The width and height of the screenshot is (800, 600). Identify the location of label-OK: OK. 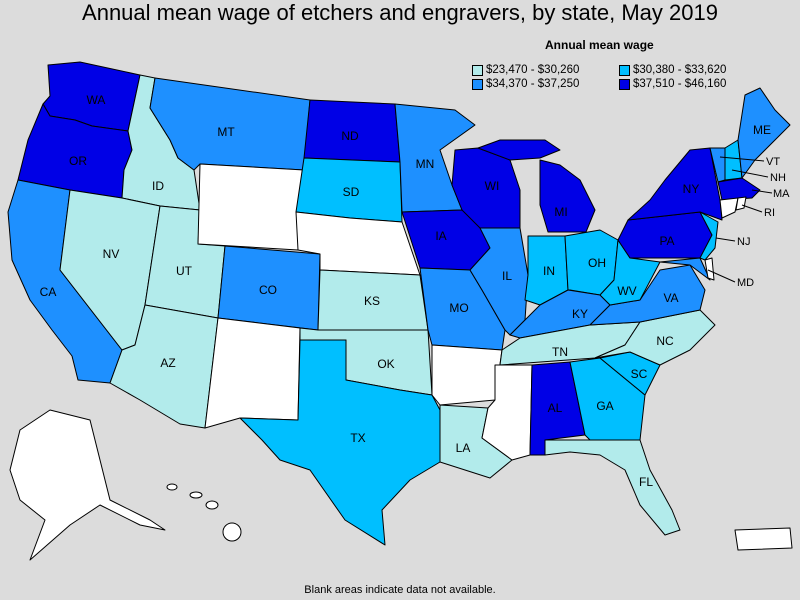
(385, 364).